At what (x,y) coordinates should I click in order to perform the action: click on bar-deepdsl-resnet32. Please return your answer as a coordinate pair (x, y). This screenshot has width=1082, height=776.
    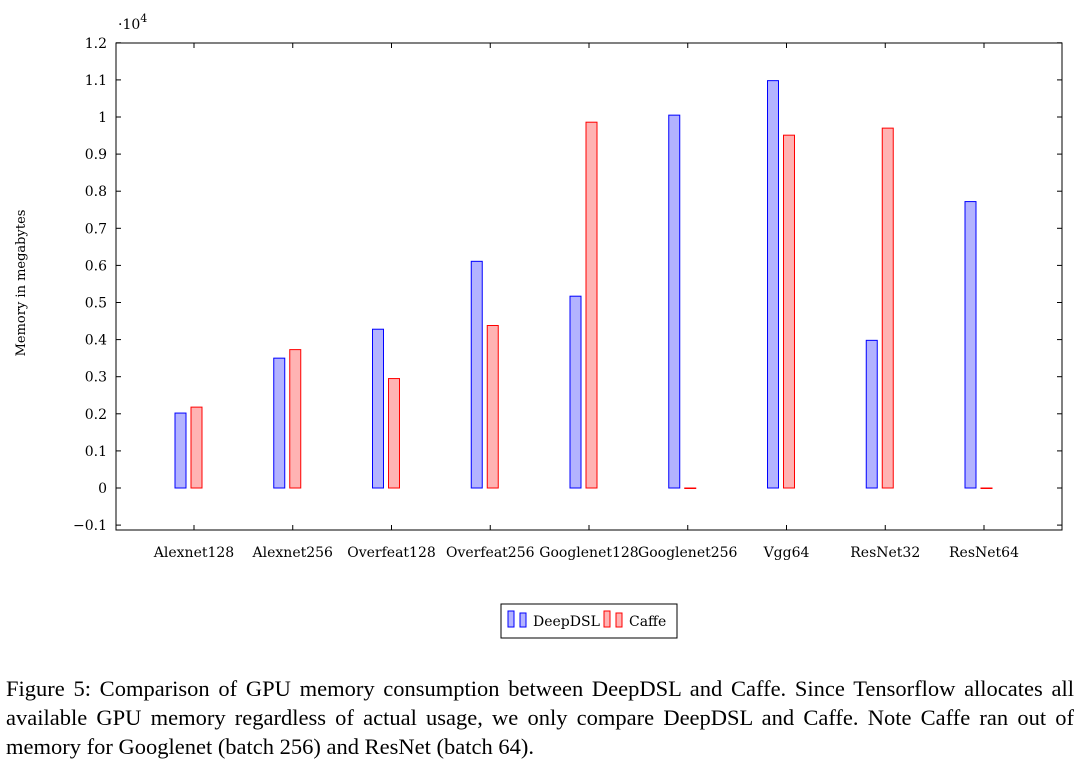
    Looking at the image, I should click on (871, 414).